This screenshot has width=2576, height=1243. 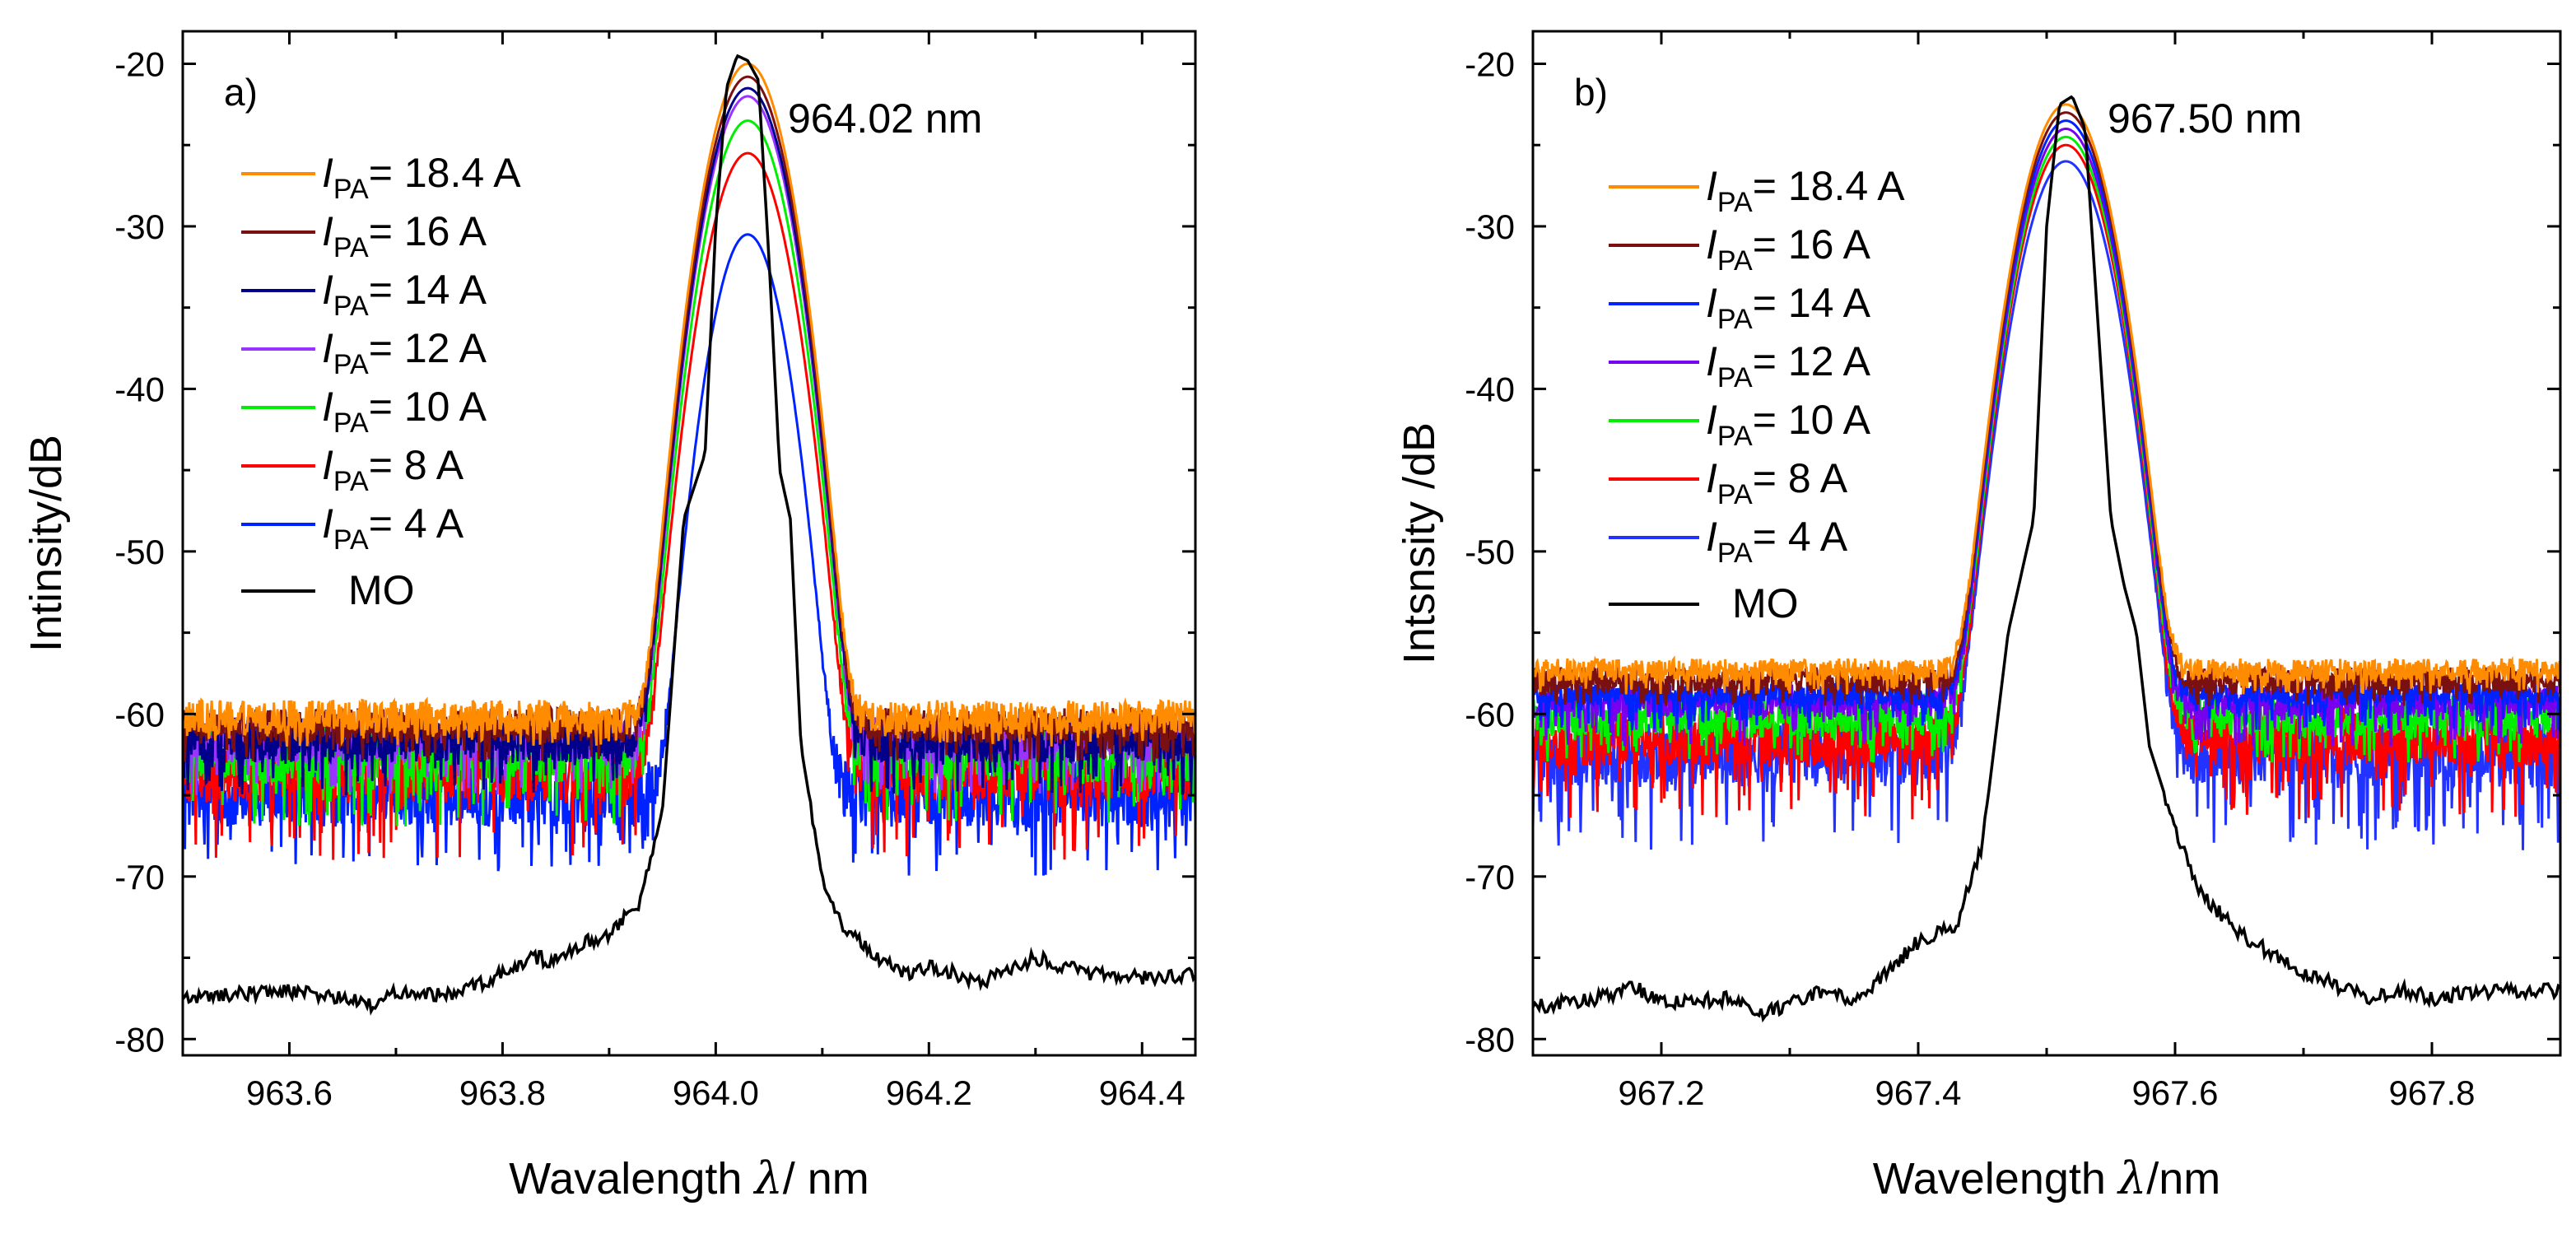 I want to click on x-axis-label: Wavalength λ/ nm, so click(x=689, y=1178).